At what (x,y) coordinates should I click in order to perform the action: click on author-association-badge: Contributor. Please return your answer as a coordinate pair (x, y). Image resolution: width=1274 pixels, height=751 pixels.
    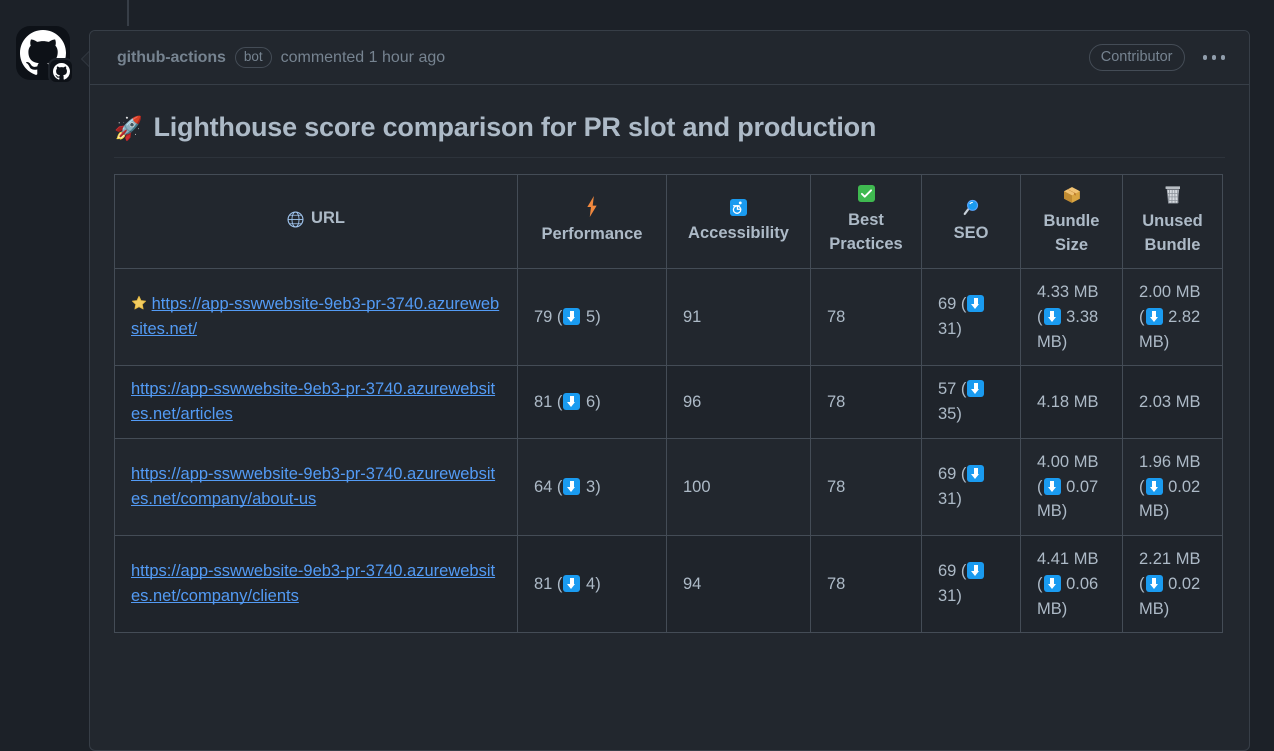
    Looking at the image, I should click on (1136, 57).